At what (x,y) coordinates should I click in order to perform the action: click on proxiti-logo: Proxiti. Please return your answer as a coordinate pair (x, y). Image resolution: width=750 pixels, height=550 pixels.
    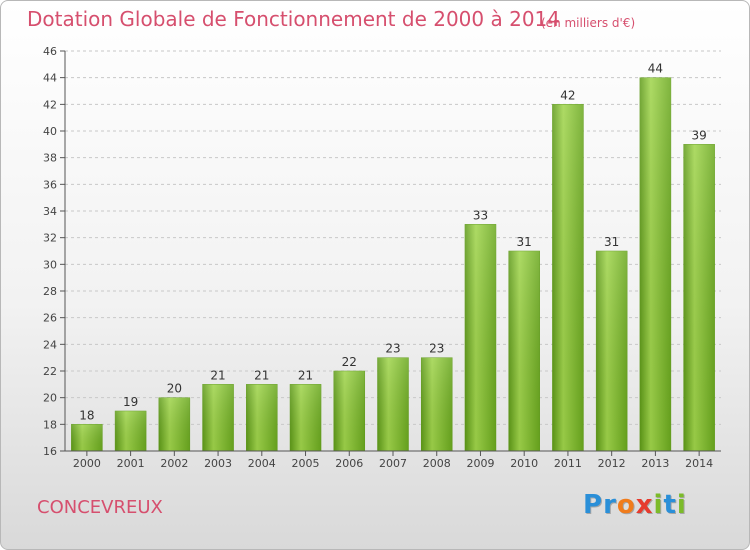
    Looking at the image, I should click on (635, 505).